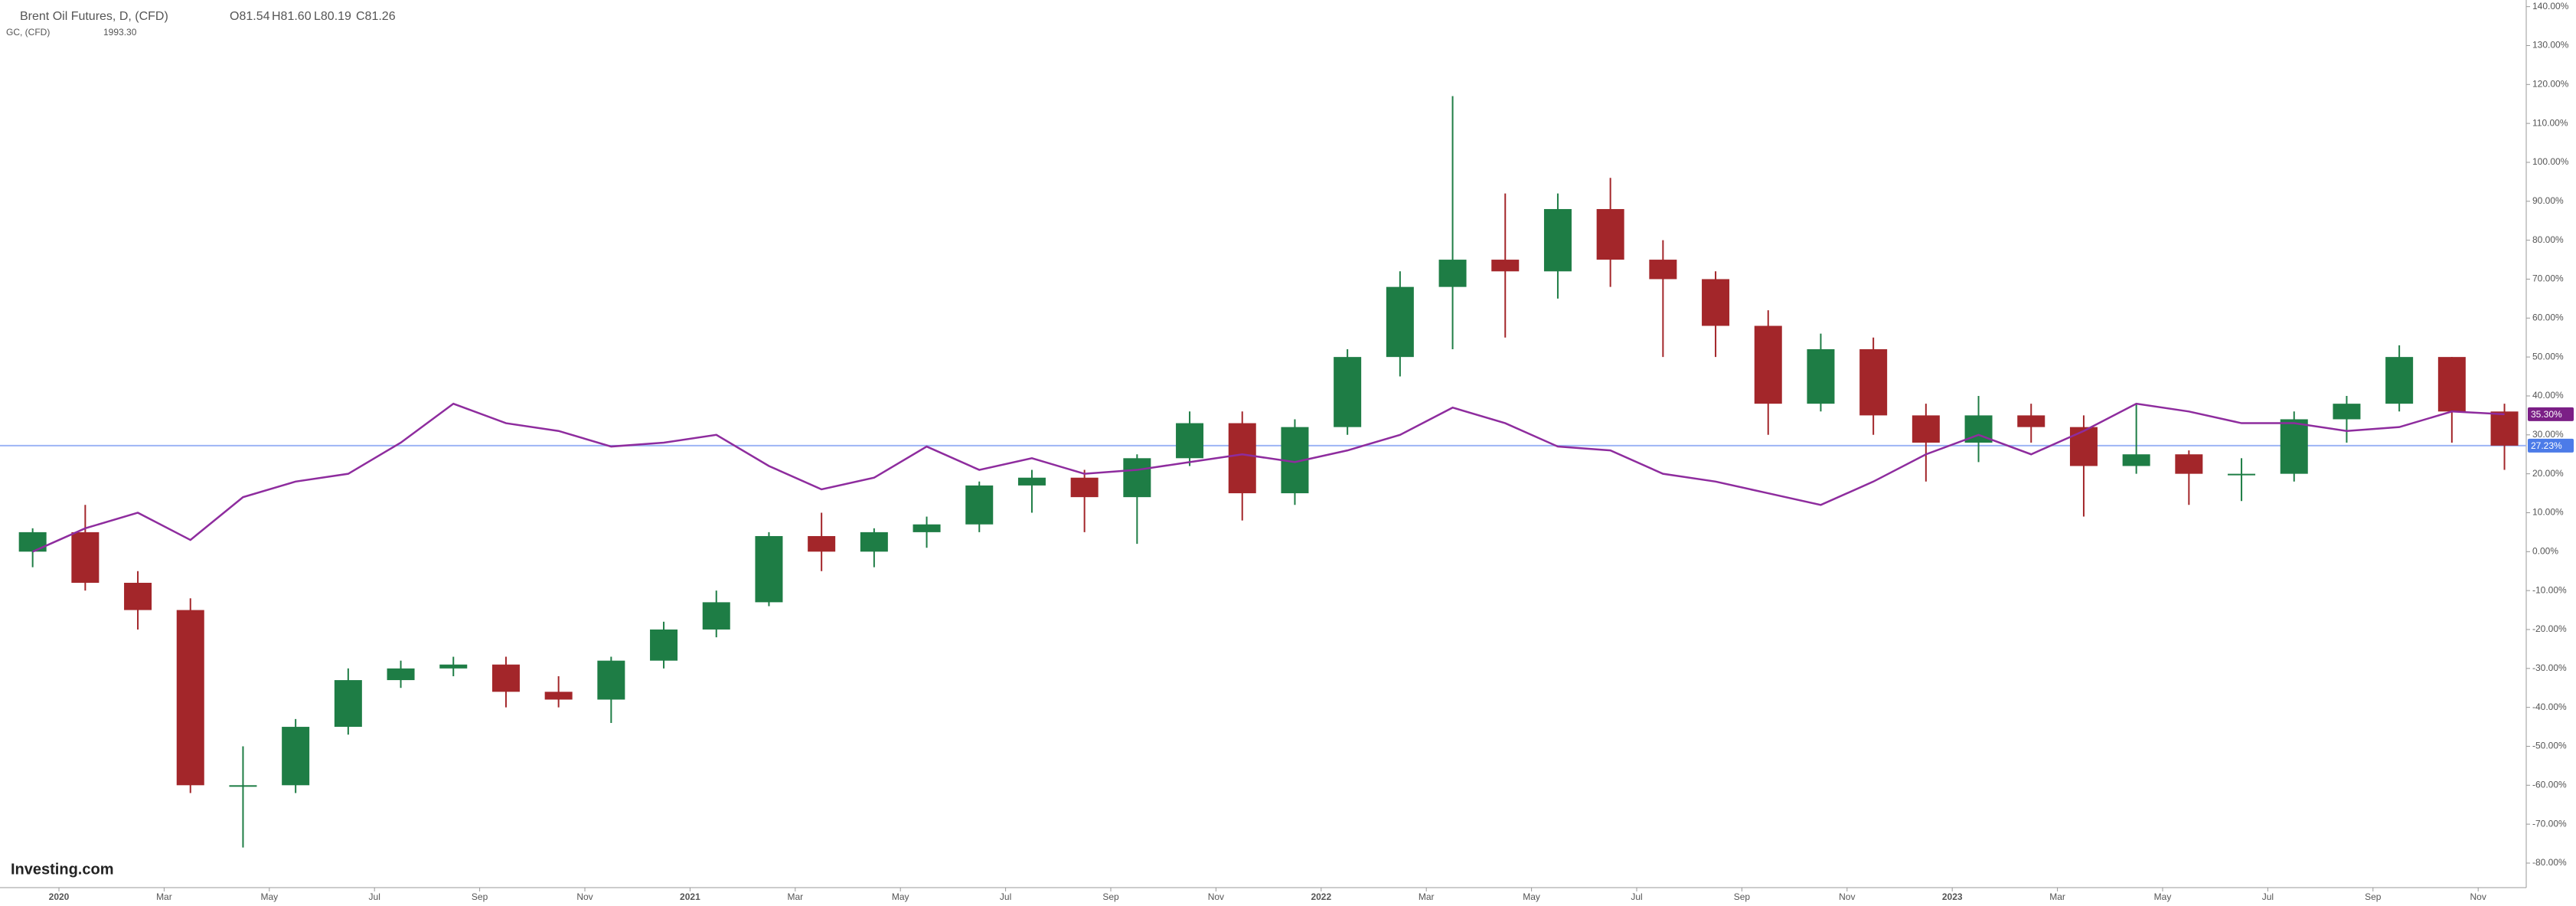 Image resolution: width=2576 pixels, height=906 pixels. I want to click on logo: Investing.com, so click(62, 869).